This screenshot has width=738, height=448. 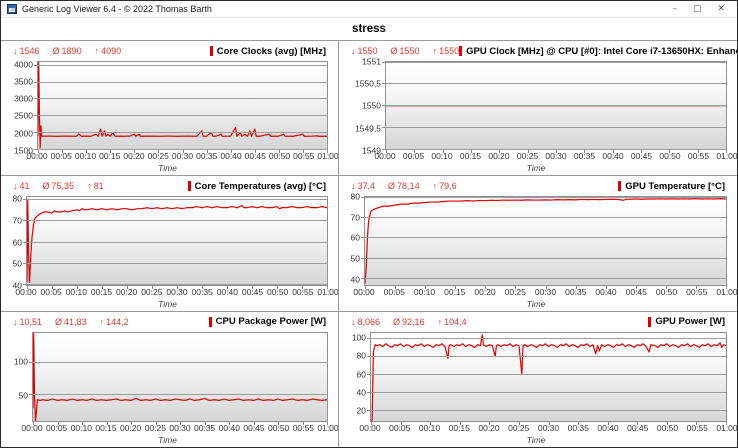 What do you see at coordinates (23, 81) in the screenshot?
I see `y-tick-label: 3500` at bounding box center [23, 81].